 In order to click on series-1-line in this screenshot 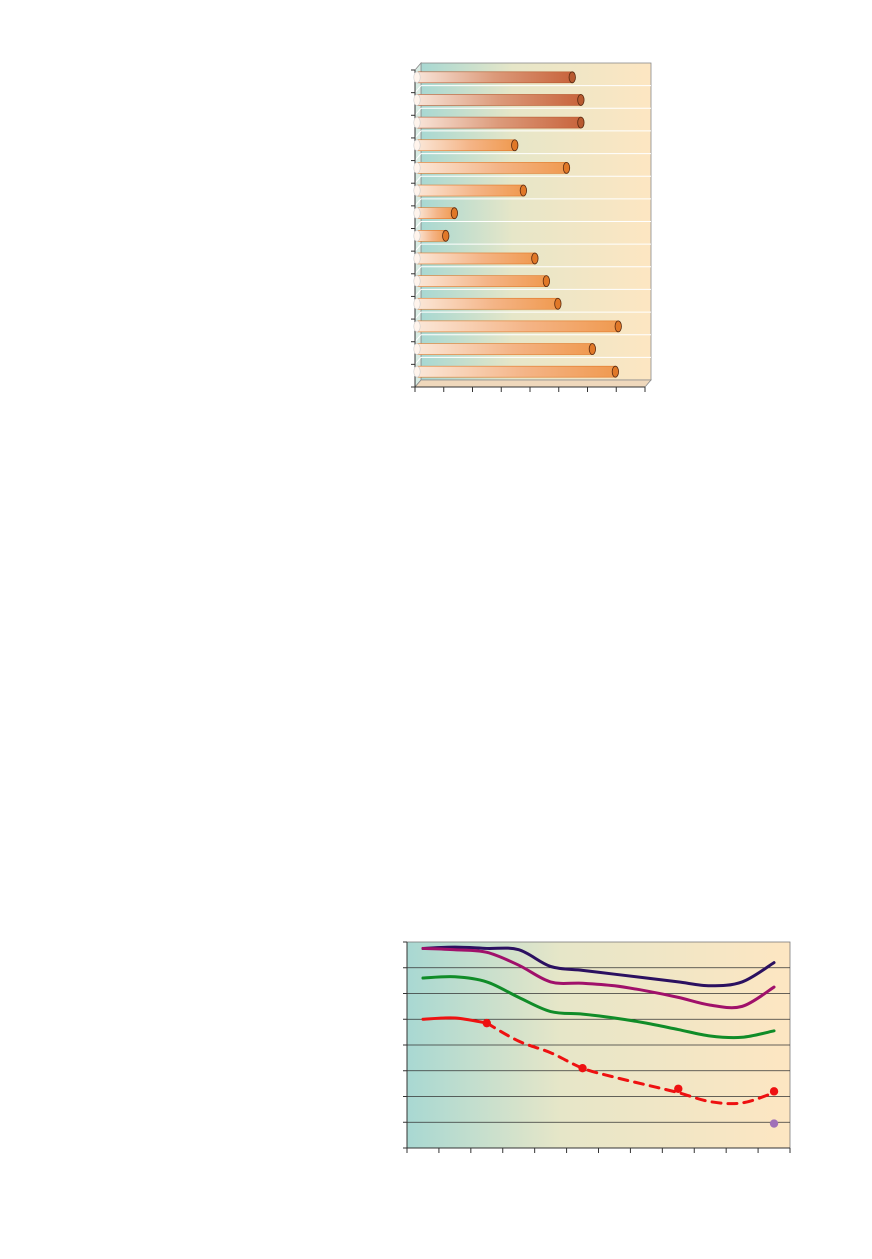, I will do `click(598, 978)`.